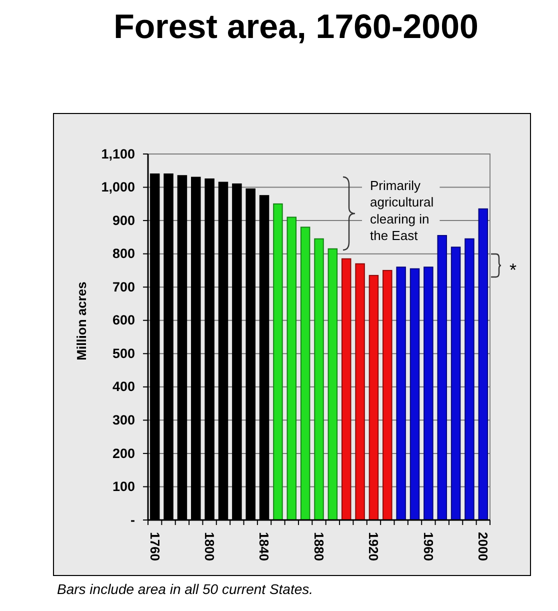 This screenshot has width=558, height=611. Describe the element at coordinates (123, 286) in the screenshot. I see `y-tick-label: 700` at that location.